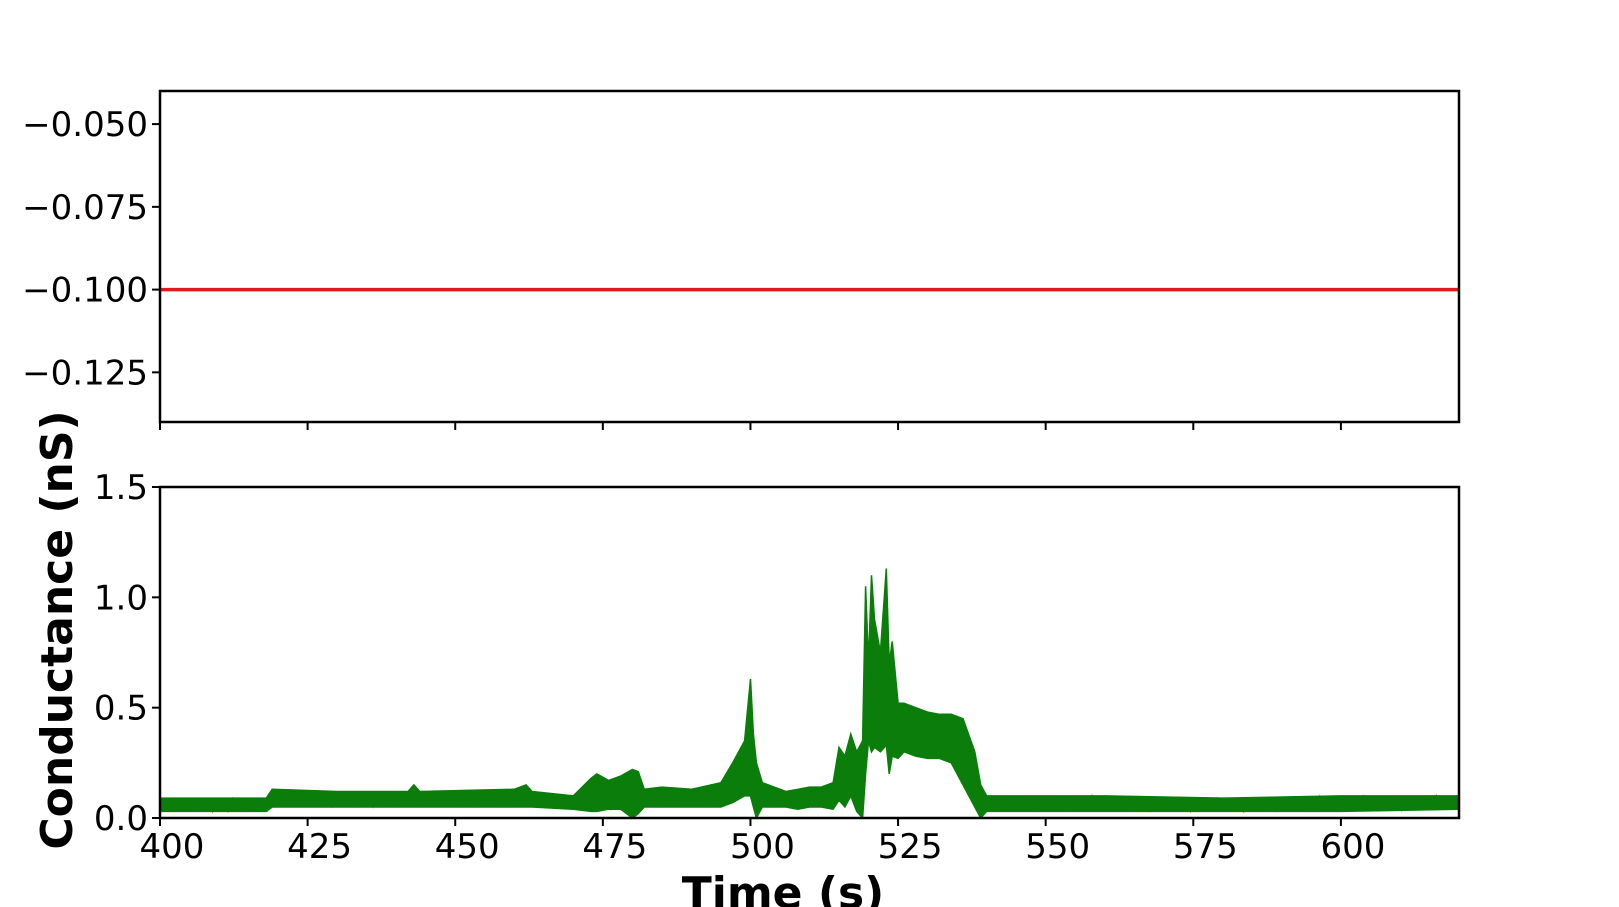  What do you see at coordinates (85, 291) in the screenshot?
I see `top-y-tick-label: −0.100` at bounding box center [85, 291].